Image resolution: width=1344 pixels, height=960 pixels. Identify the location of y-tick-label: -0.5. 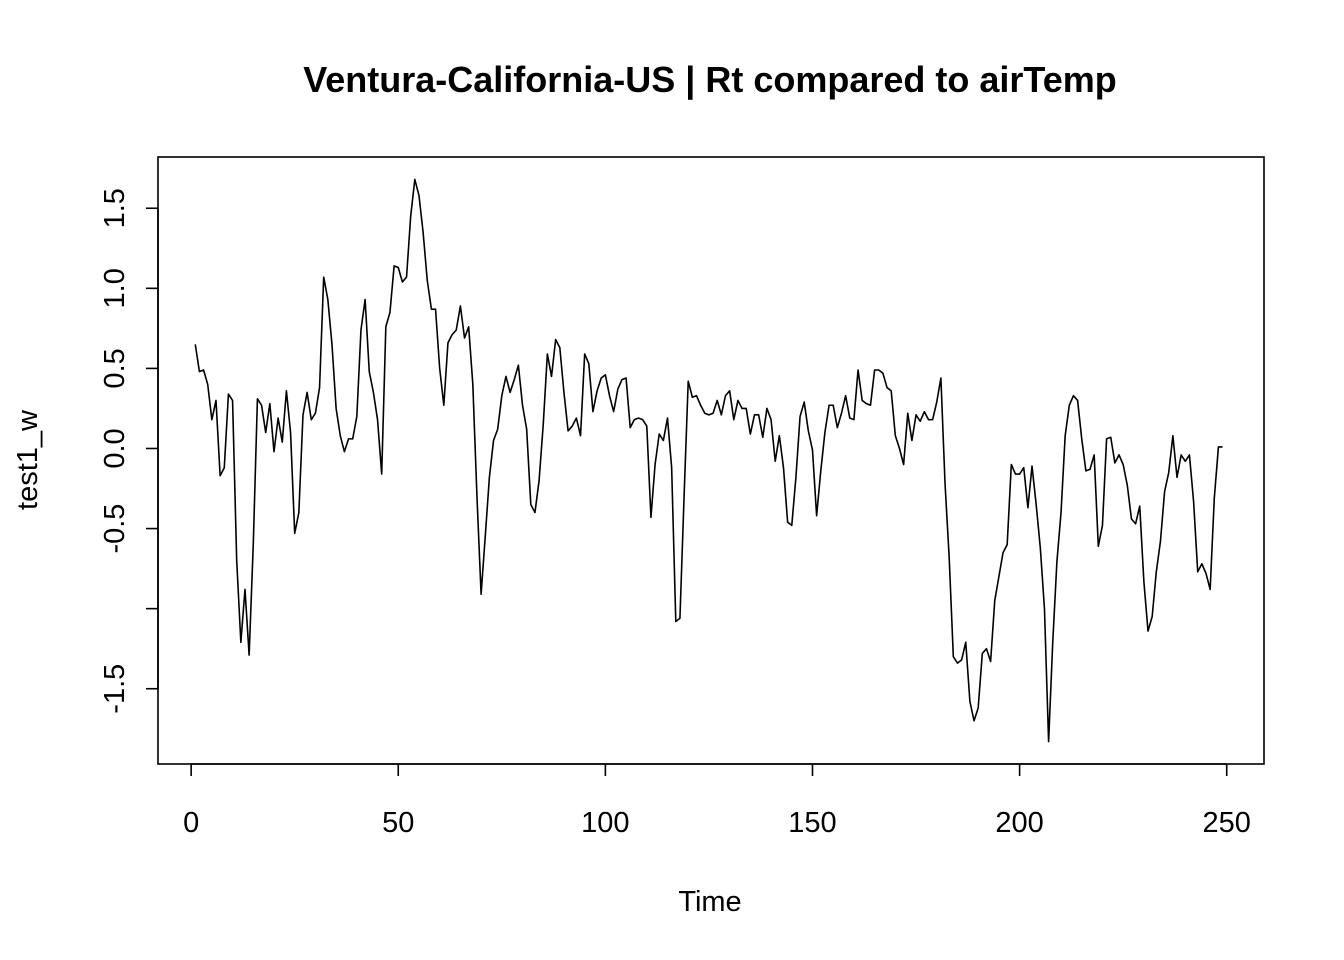
(115, 529).